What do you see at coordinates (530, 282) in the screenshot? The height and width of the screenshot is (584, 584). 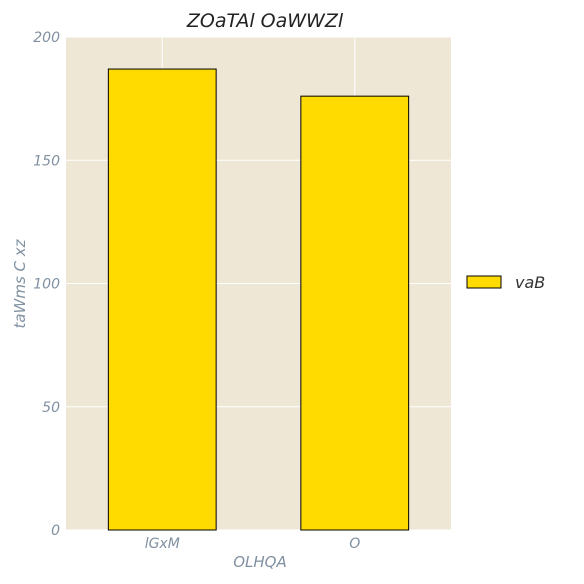 I see `legend-label: vaB` at bounding box center [530, 282].